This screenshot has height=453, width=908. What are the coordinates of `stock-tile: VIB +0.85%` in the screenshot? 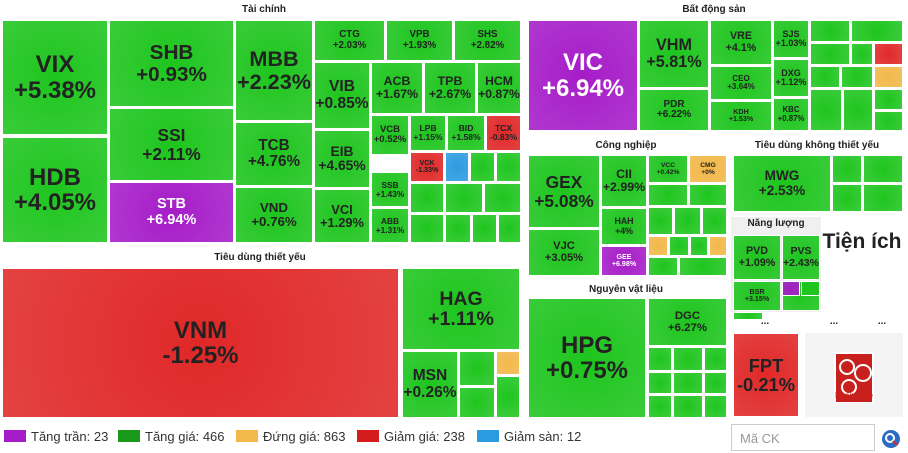 It's located at (342, 95).